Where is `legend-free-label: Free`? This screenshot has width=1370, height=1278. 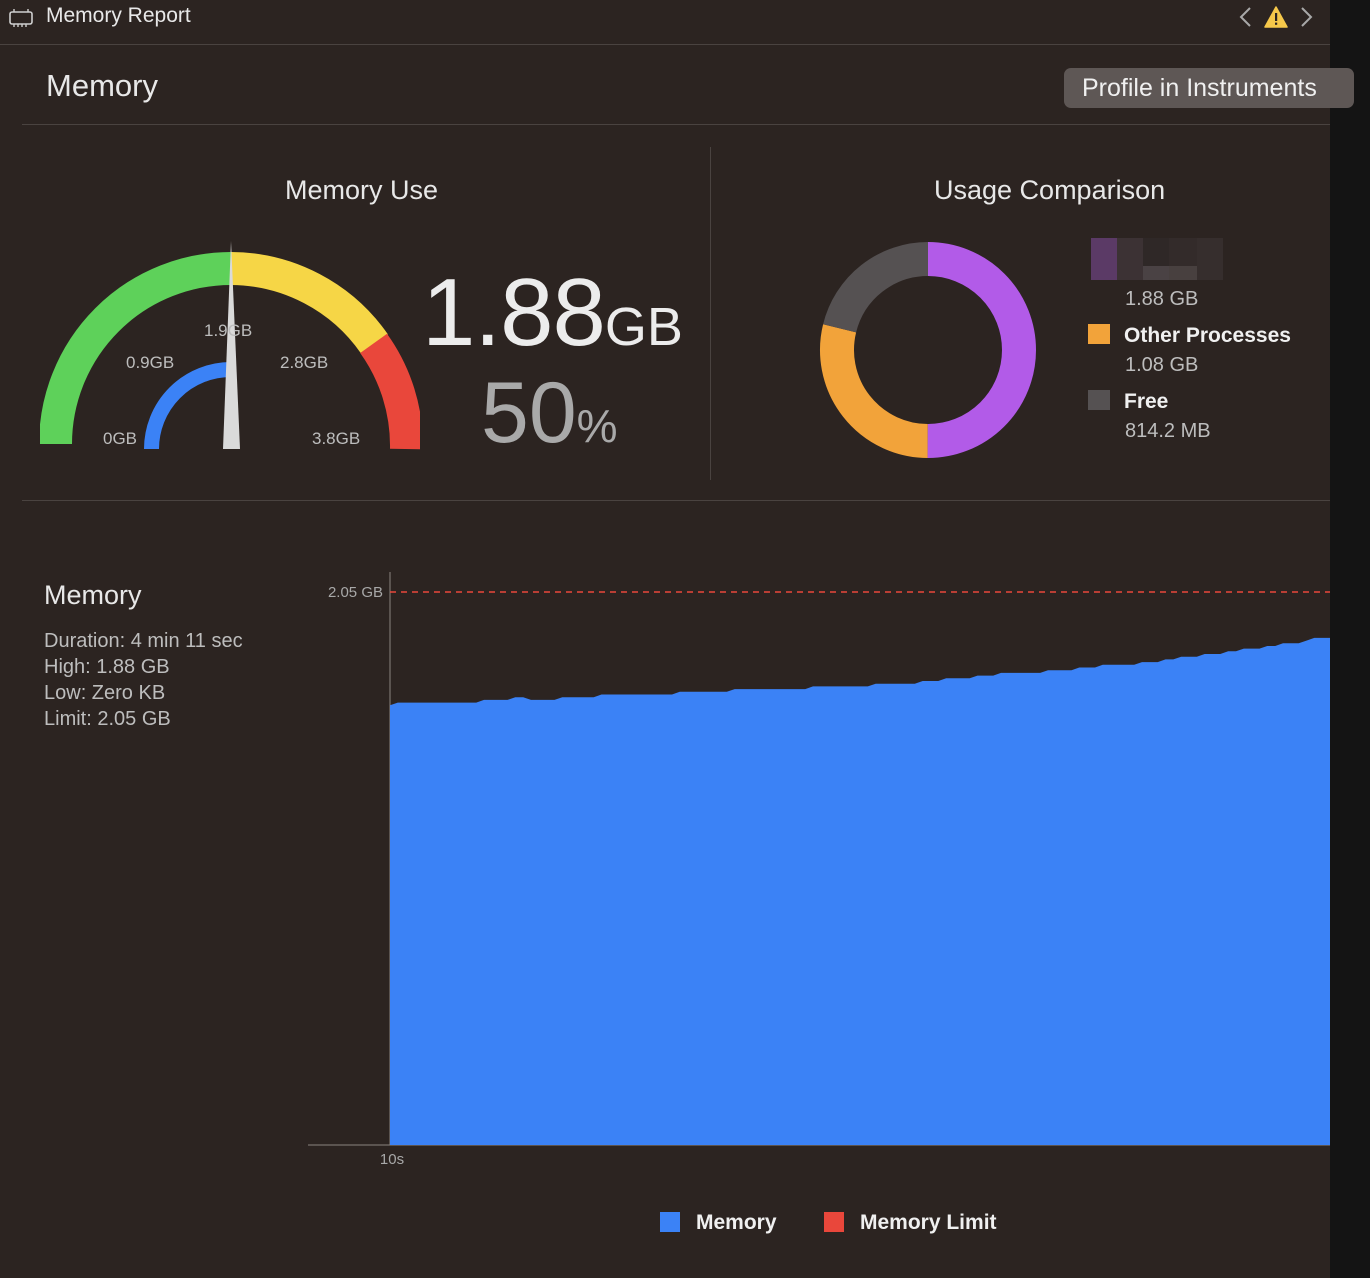
legend-free-label: Free is located at coordinates (1146, 401).